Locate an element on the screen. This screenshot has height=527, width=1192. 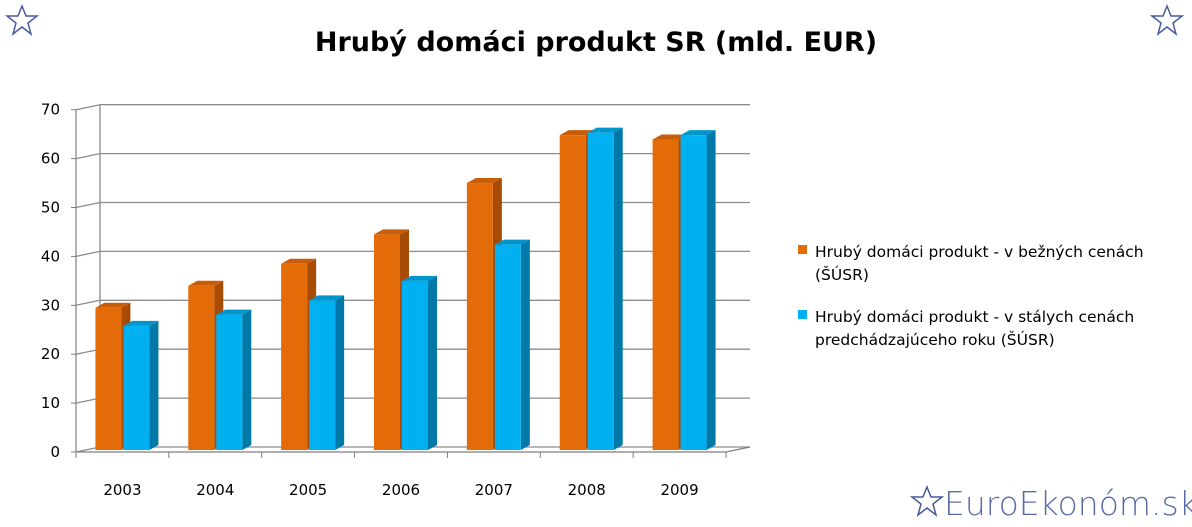
brand-star-icon is located at coordinates (927, 500).